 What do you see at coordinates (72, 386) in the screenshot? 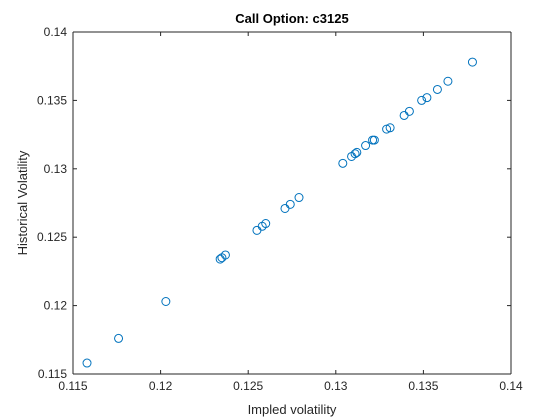
I see `x-tick-label: 0.115` at bounding box center [72, 386].